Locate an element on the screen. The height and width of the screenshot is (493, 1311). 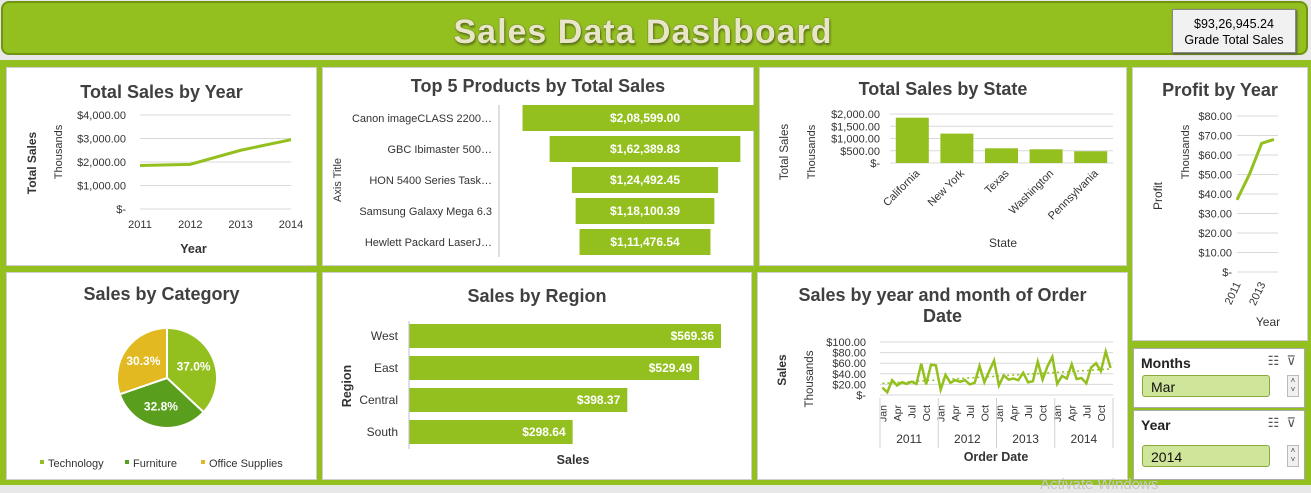
slicer-months-tools: ☷ ⊽ is located at coordinates (1282, 361).